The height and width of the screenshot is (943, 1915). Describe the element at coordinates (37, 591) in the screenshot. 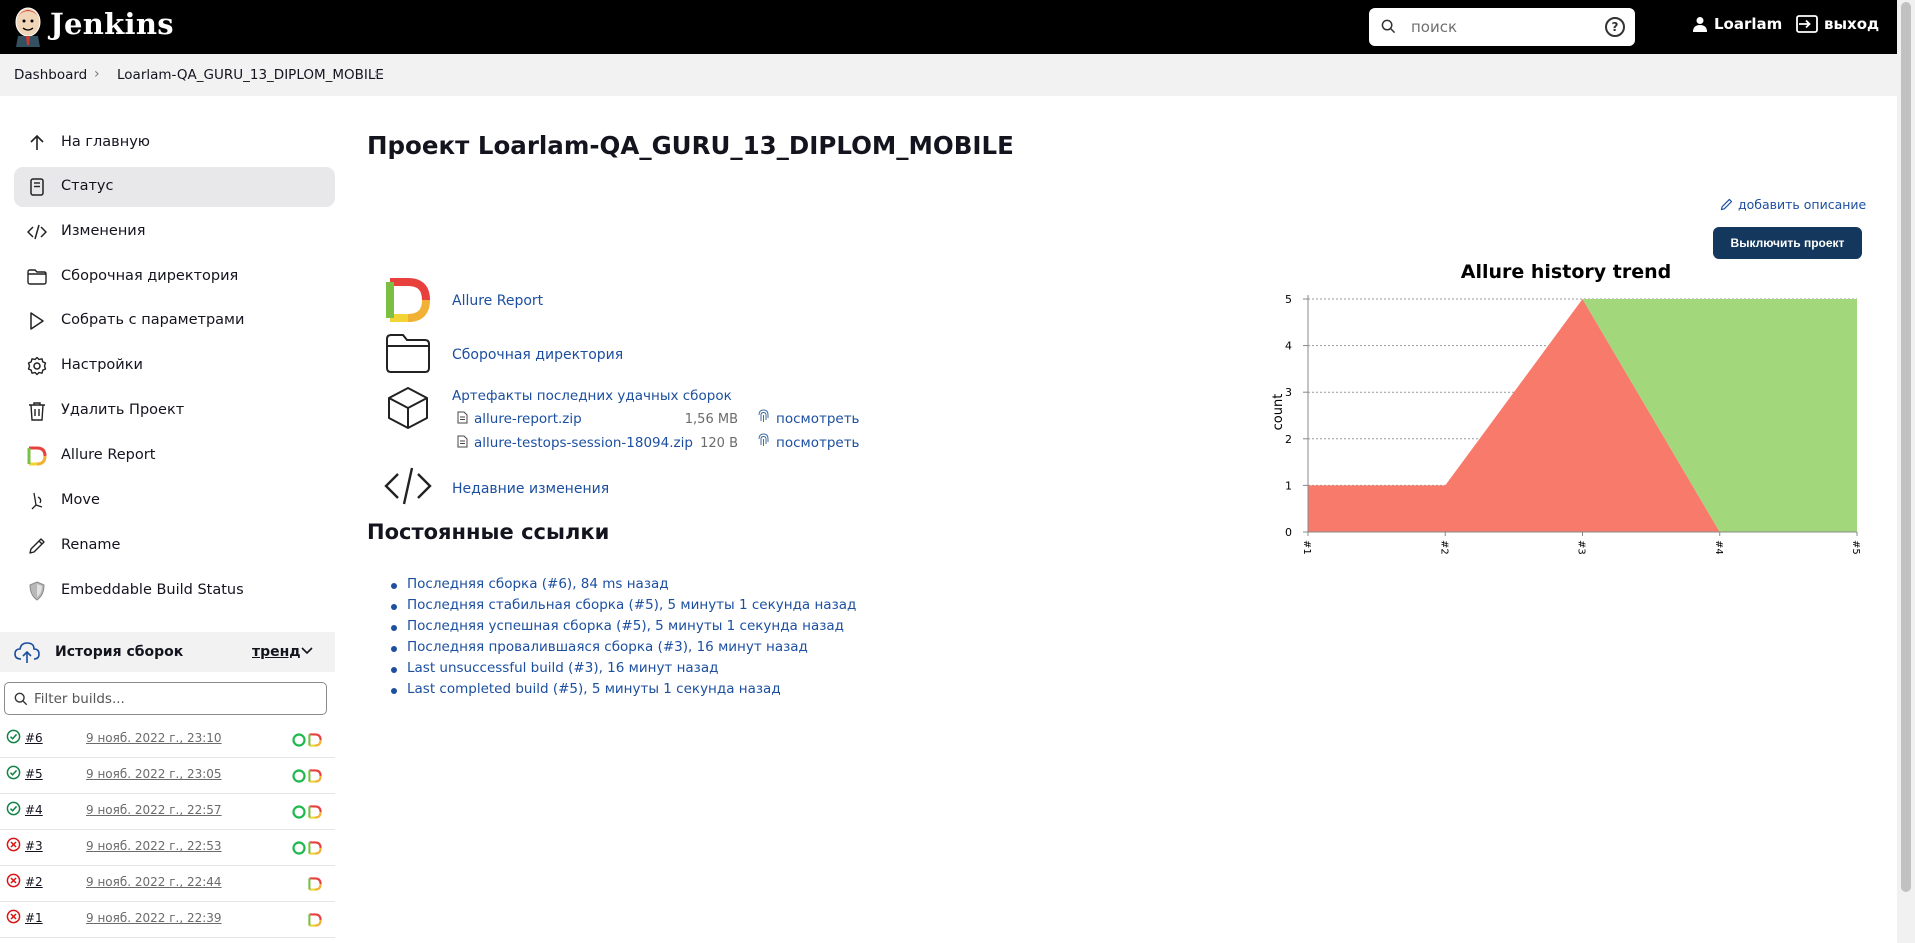

I see `shield-icon` at that location.